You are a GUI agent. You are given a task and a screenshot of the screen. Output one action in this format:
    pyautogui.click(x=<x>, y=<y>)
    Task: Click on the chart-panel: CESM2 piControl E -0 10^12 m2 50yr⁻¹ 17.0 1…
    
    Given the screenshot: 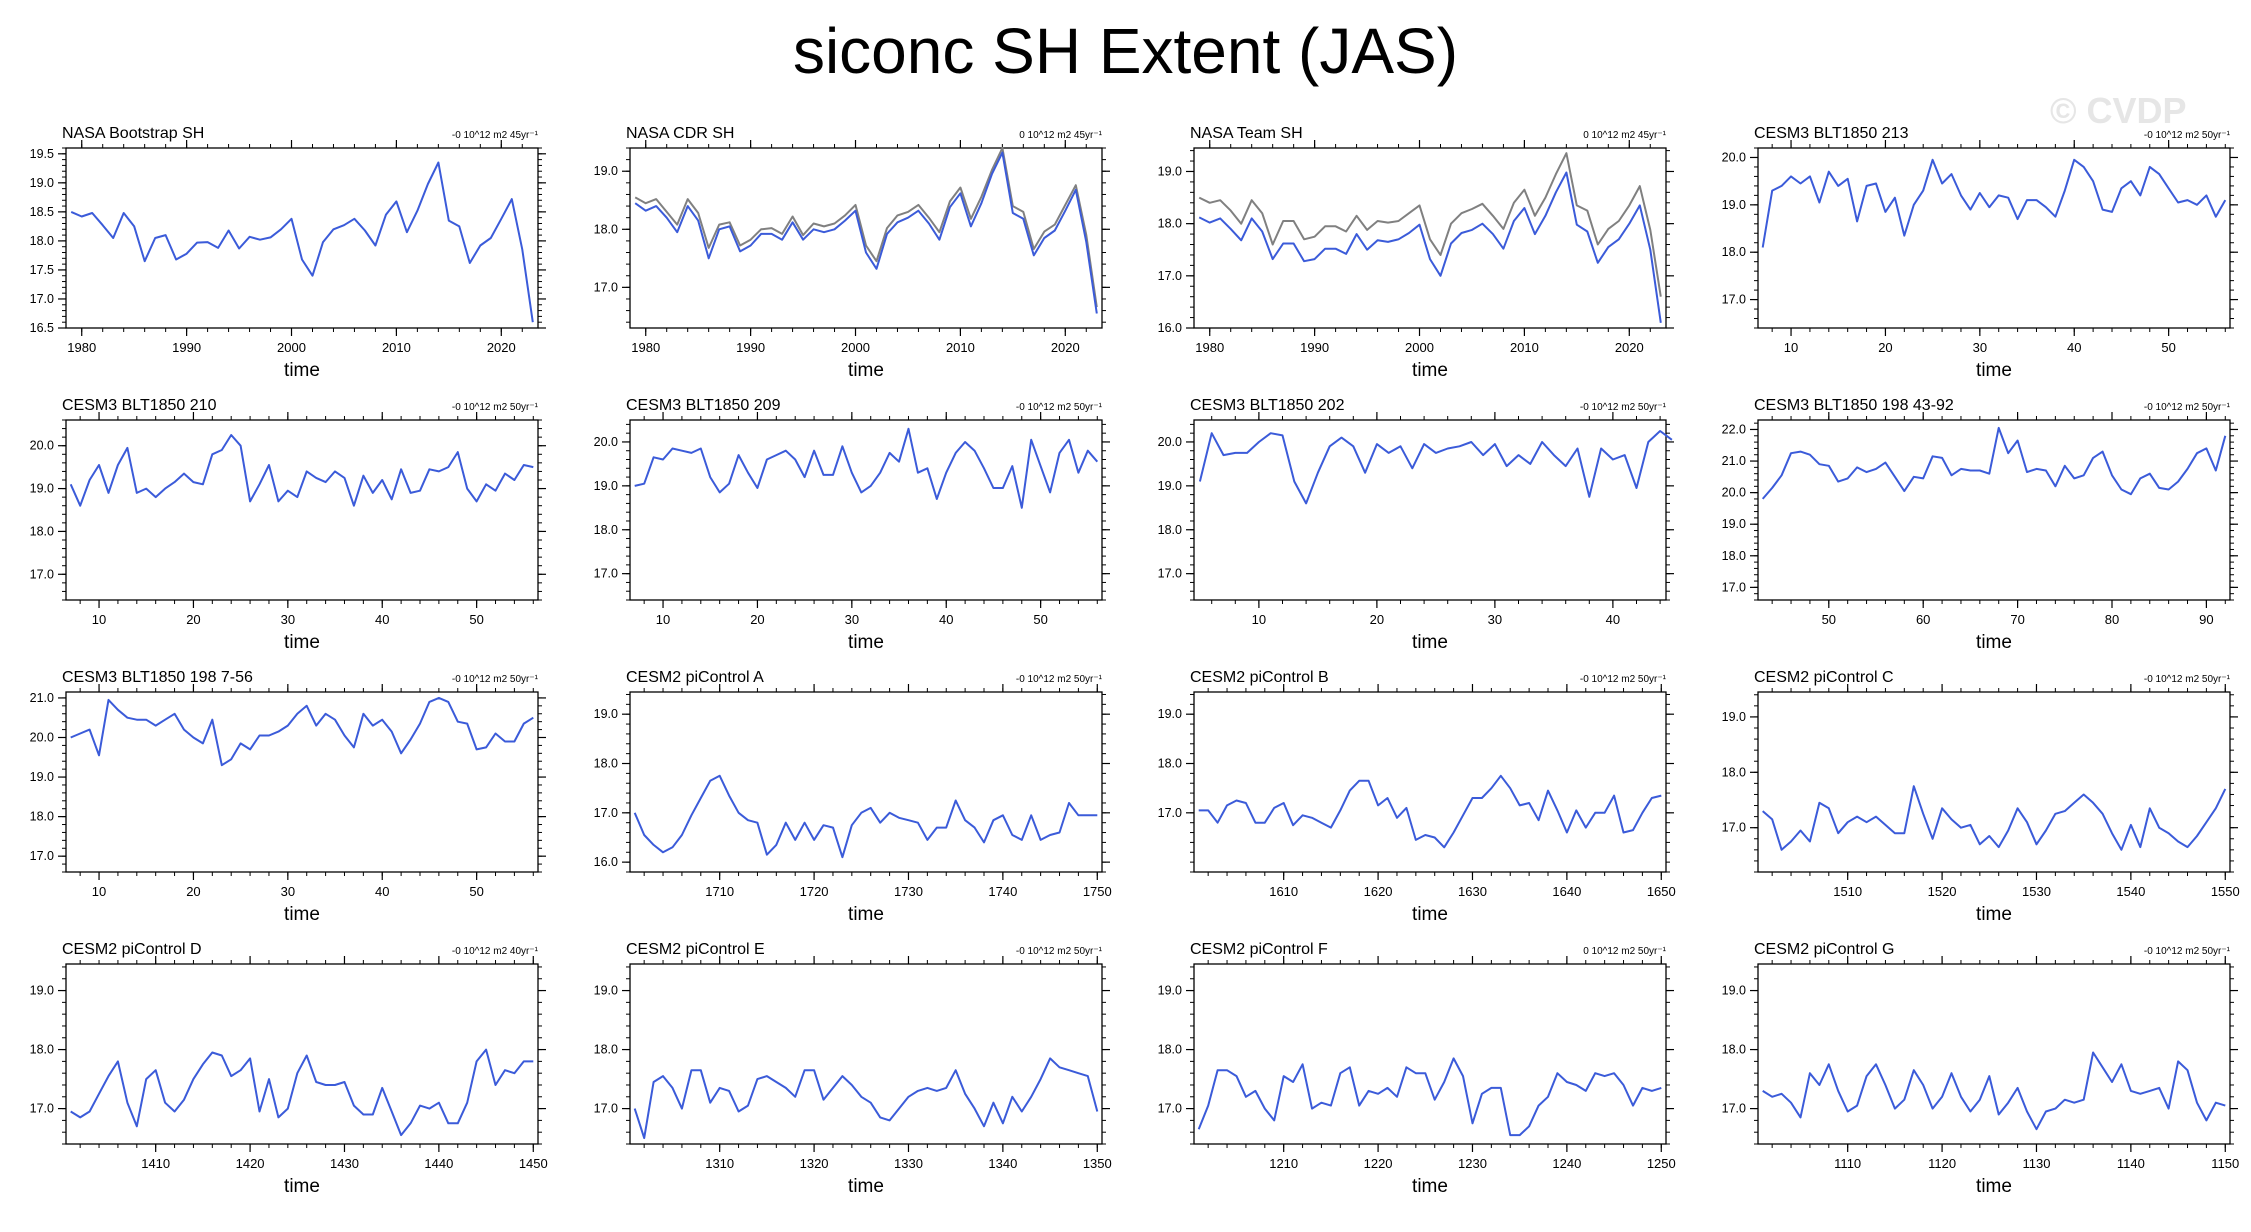 What is the action you would take?
    pyautogui.click(x=853, y=1069)
    